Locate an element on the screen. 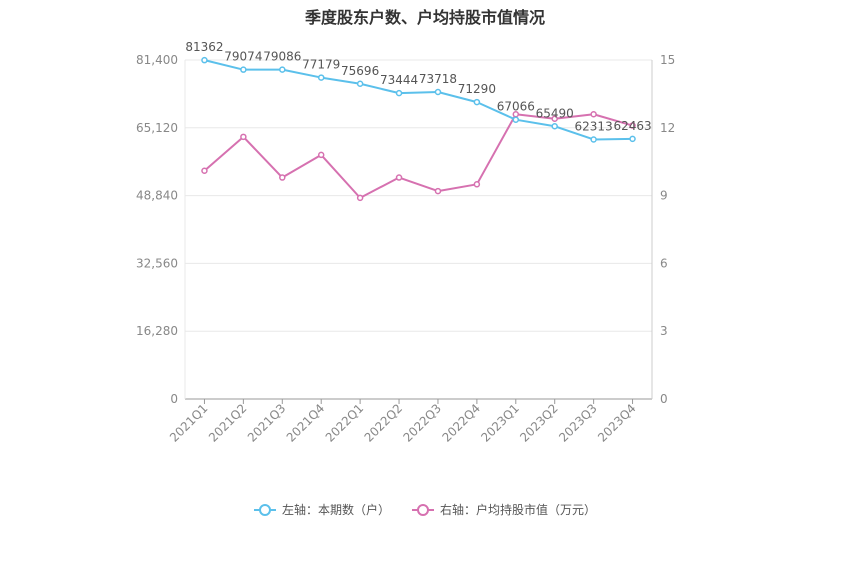 The height and width of the screenshot is (574, 850). data-label: 79074 is located at coordinates (243, 57).